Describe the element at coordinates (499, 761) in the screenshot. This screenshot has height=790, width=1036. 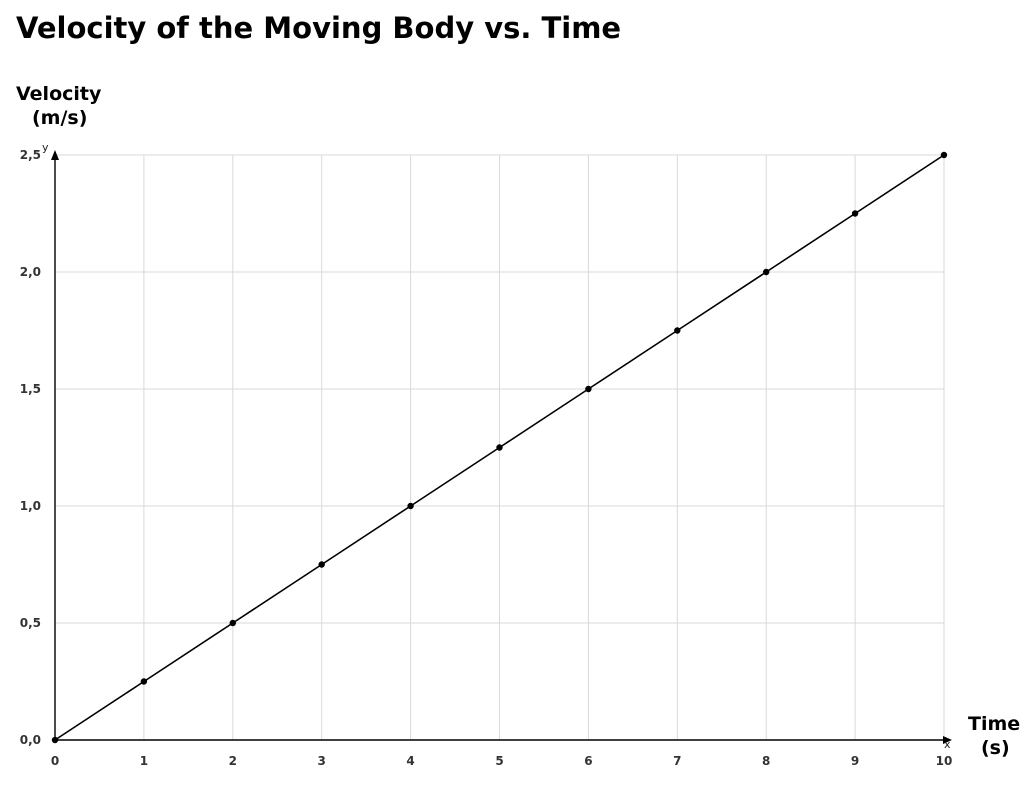
I see `x-tick-label: 5` at that location.